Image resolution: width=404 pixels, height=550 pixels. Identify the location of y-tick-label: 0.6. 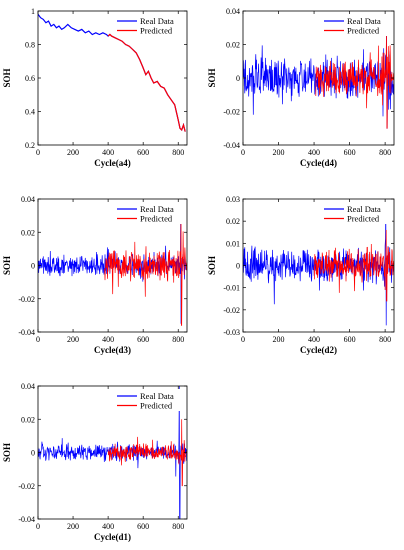
(30, 78).